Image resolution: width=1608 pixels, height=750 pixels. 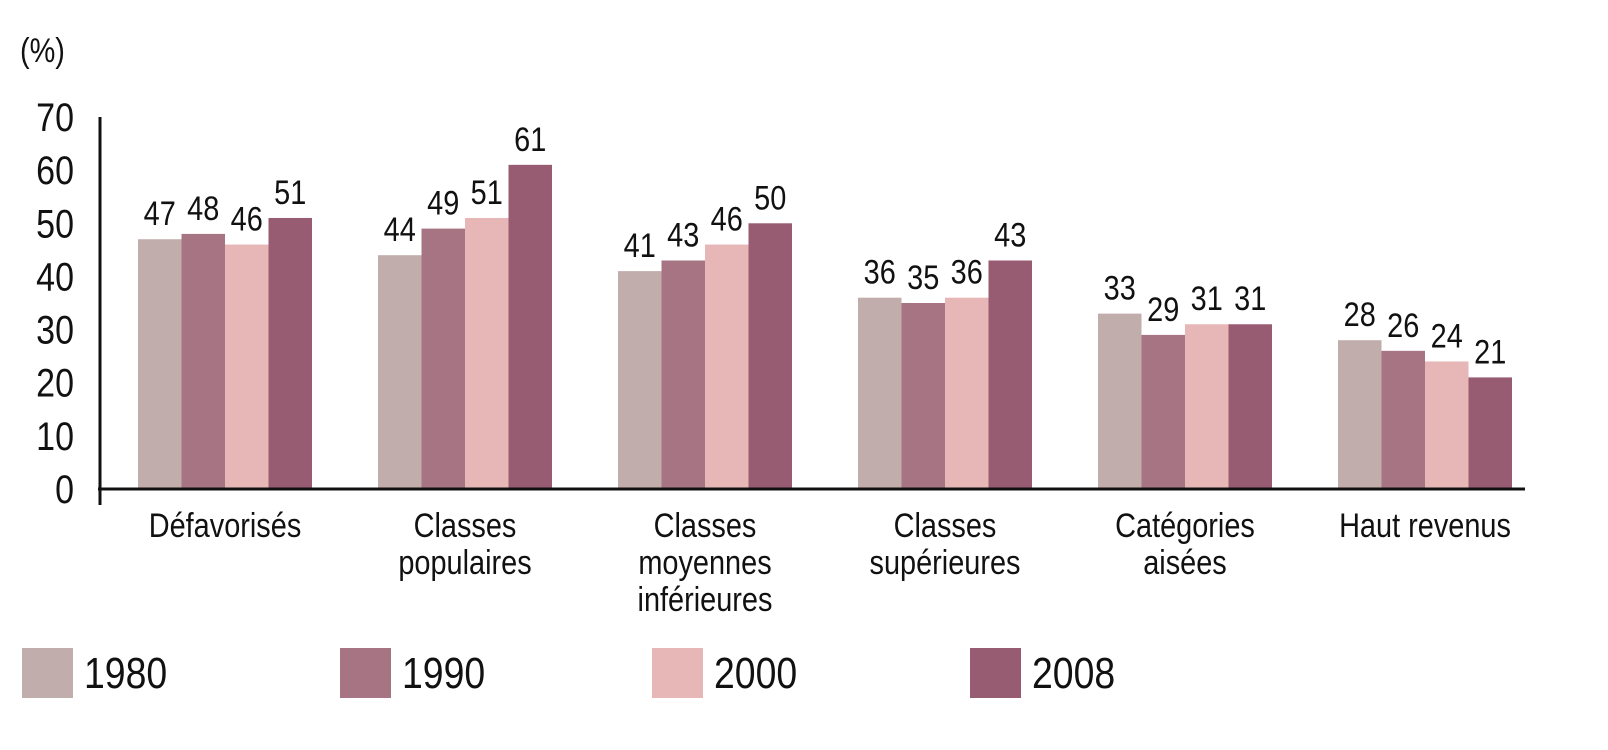 What do you see at coordinates (530, 139) in the screenshot?
I see `value-label: 61` at bounding box center [530, 139].